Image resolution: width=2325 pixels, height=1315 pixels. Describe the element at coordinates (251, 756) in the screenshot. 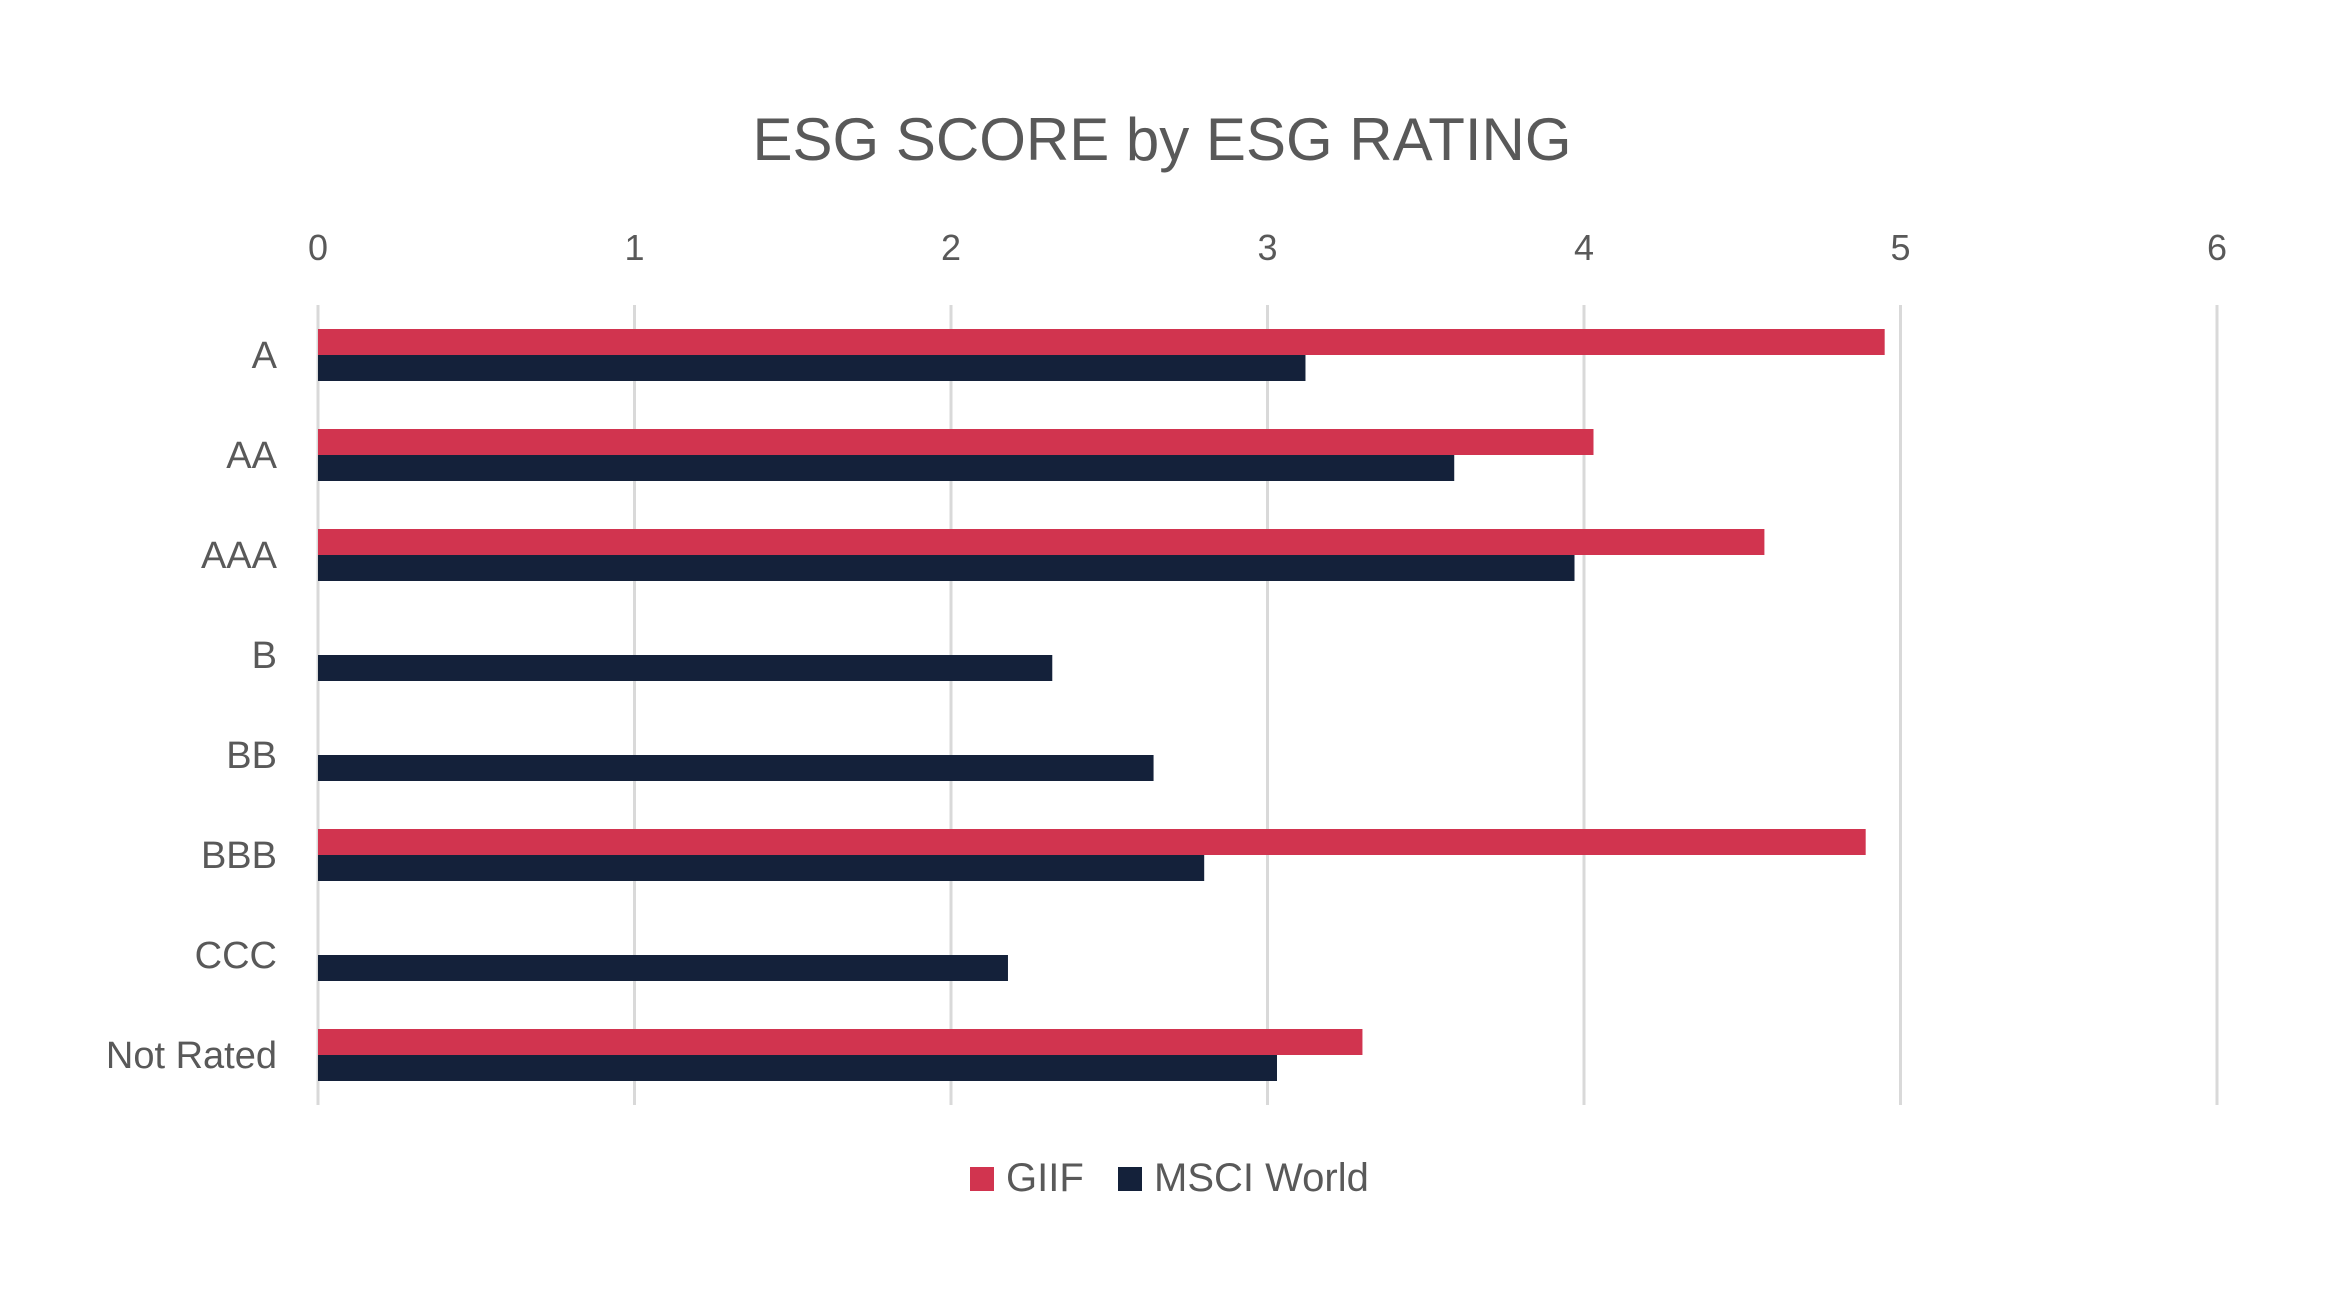

I see `category-label: BB` at that location.